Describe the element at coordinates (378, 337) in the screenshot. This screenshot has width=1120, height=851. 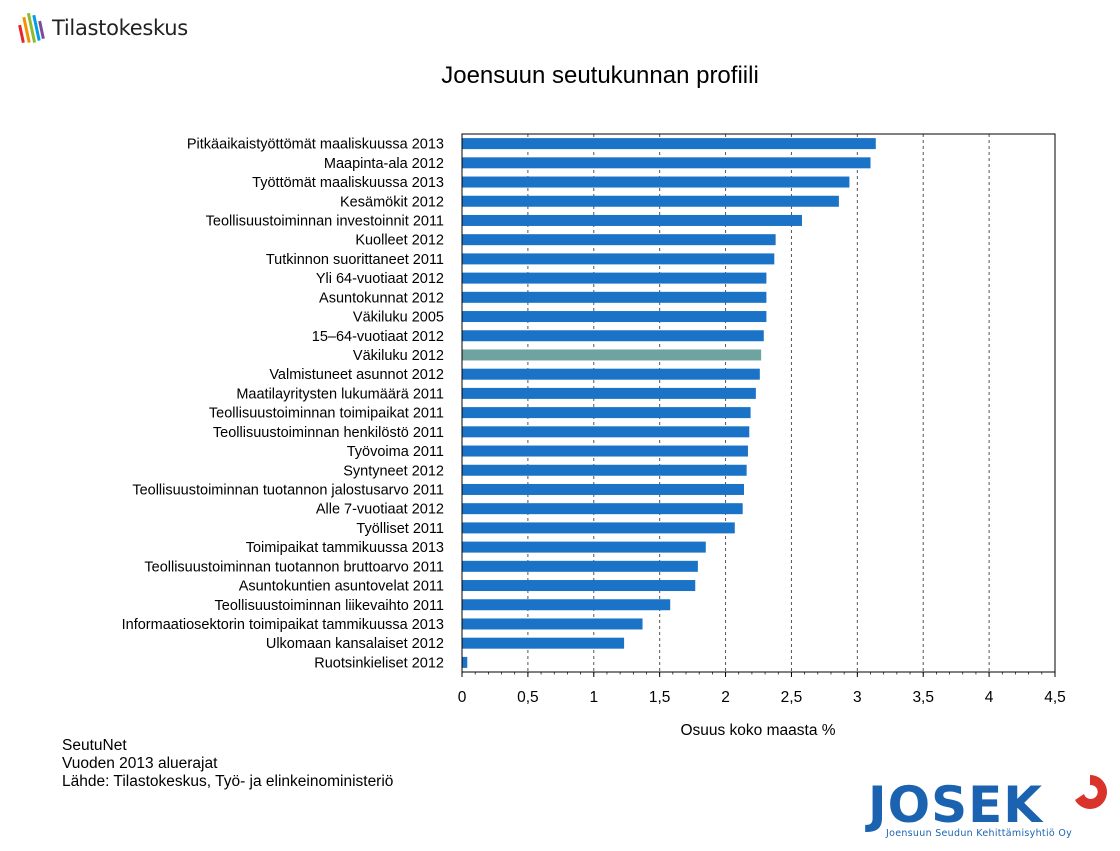
I see `category-label: 15–64-vuotiaat 2012` at that location.